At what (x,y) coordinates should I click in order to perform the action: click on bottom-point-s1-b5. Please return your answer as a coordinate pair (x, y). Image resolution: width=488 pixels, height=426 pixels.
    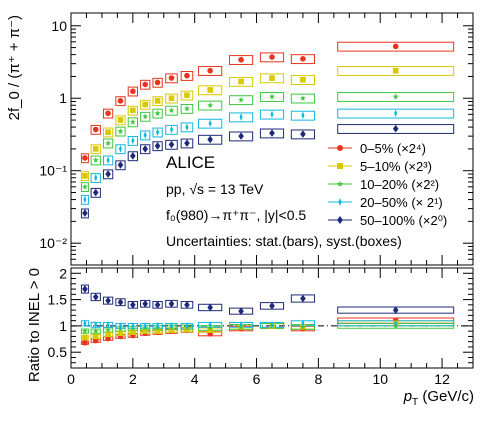
    Looking at the image, I should click on (145, 331).